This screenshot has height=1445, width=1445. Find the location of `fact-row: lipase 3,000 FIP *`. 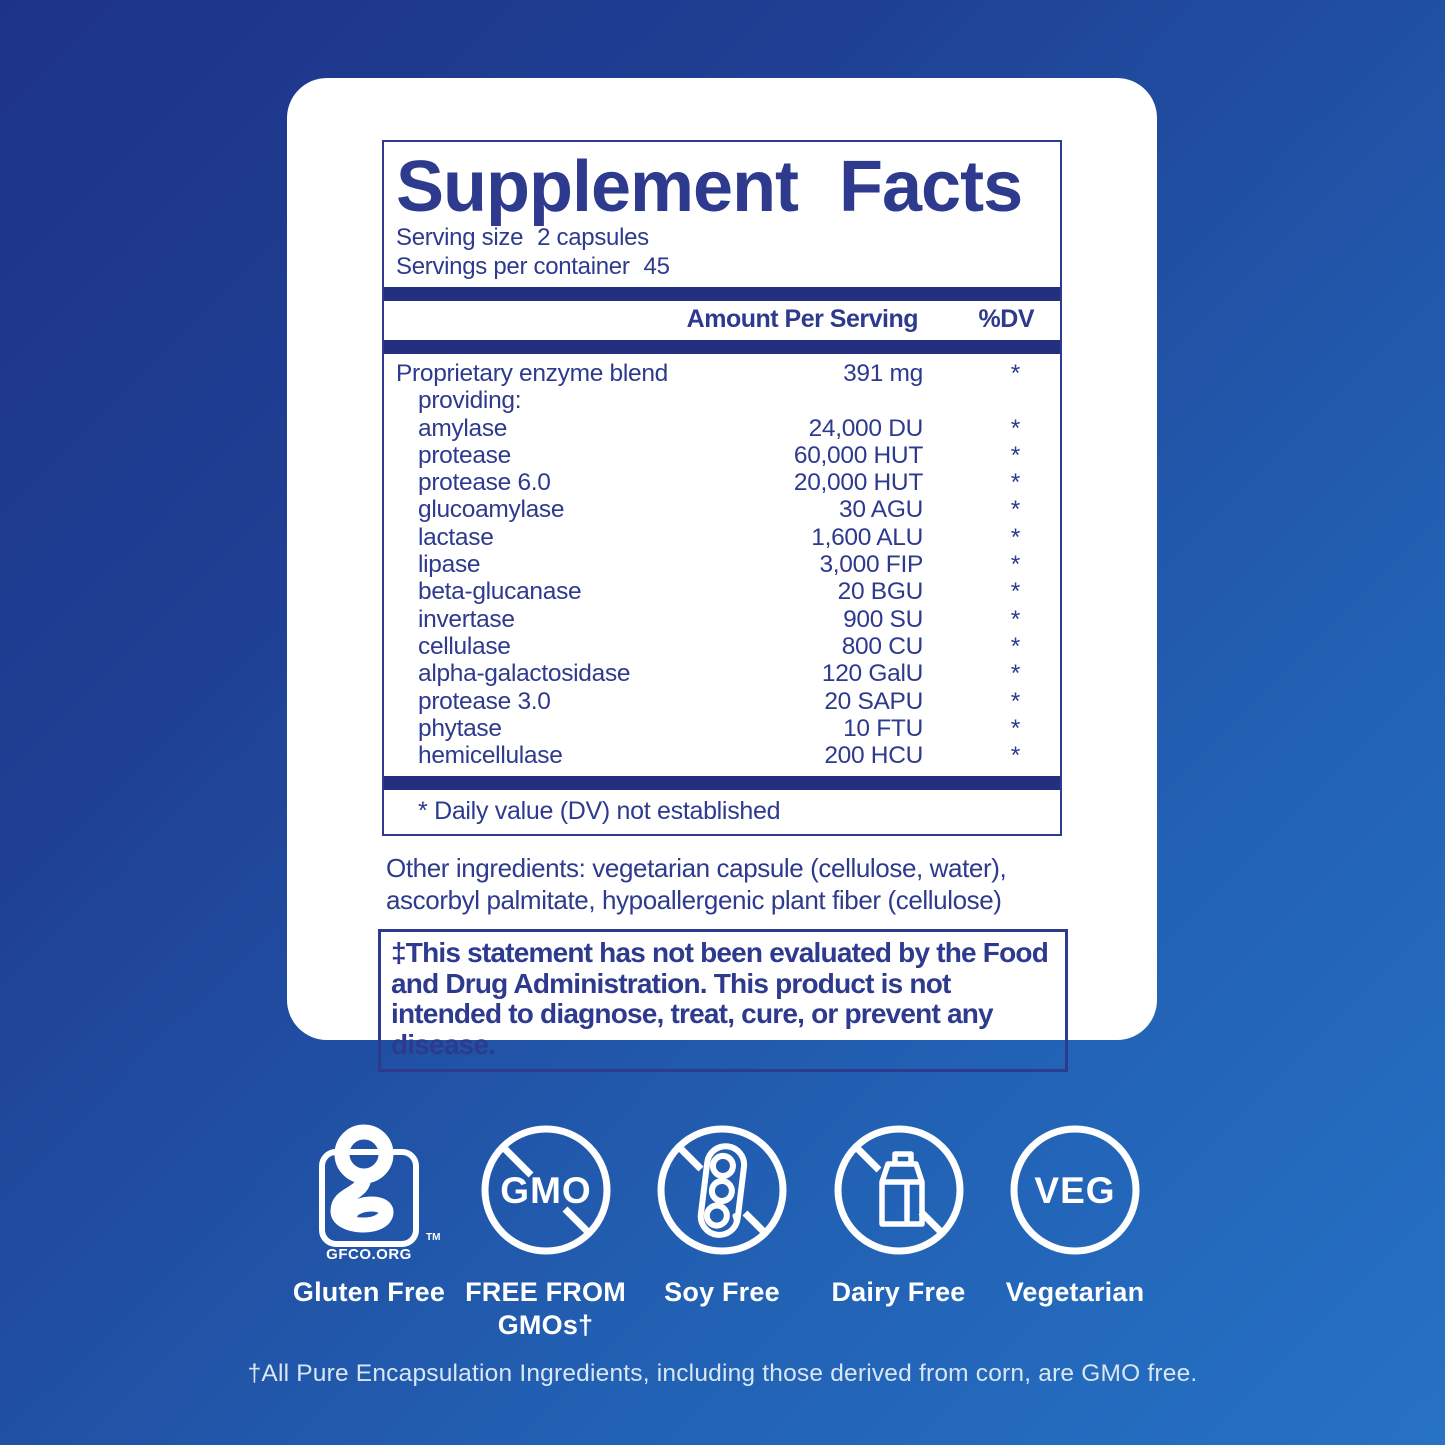

fact-row: lipase 3,000 FIP * is located at coordinates (719, 565).